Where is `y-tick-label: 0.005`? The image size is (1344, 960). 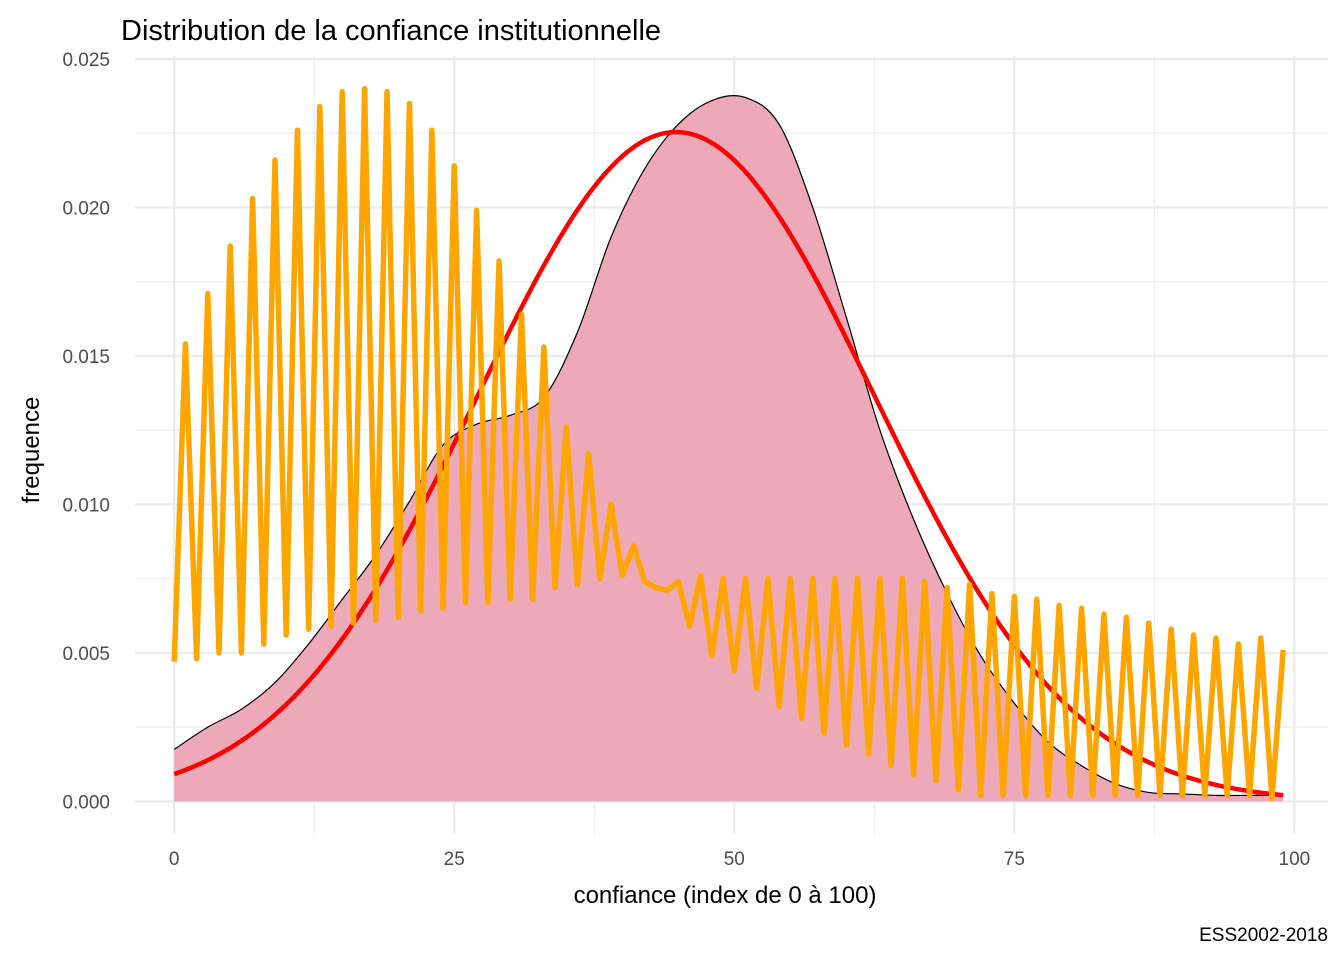 y-tick-label: 0.005 is located at coordinates (86, 654).